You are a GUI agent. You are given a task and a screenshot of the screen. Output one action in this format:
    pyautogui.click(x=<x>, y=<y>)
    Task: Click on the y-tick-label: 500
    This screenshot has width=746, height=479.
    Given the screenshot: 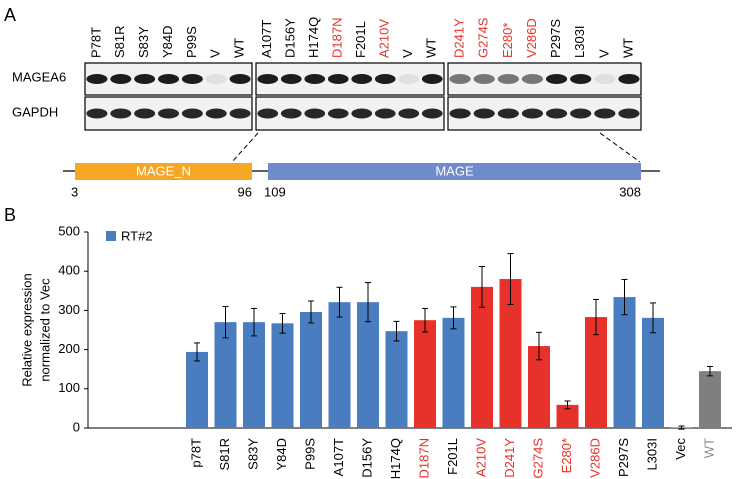 What is the action you would take?
    pyautogui.click(x=69, y=230)
    